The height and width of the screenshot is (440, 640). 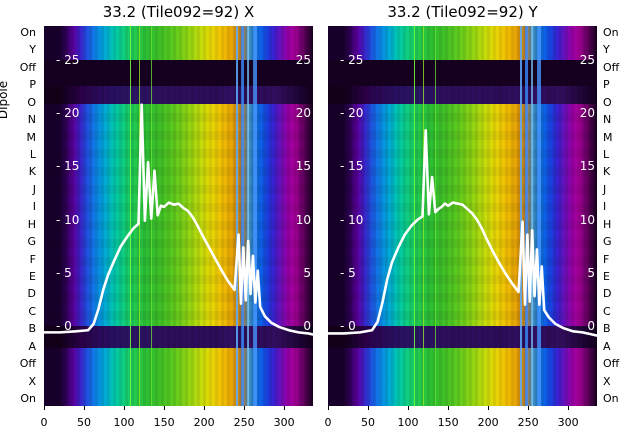 I want to click on panel-title-y: 33.2 (Tile092=92) Y, so click(x=462, y=12).